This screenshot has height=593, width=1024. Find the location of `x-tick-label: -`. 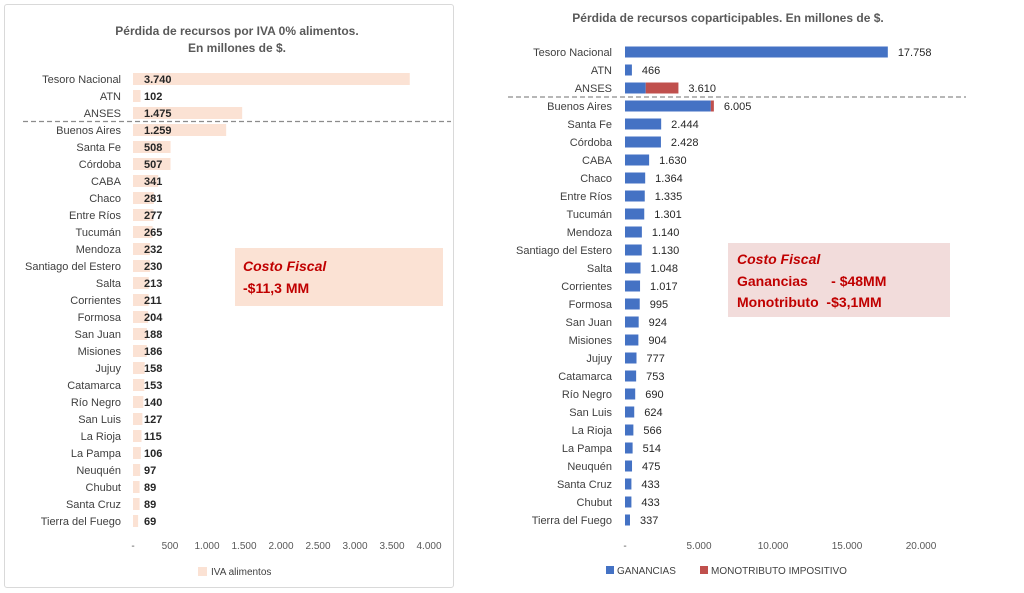

x-tick-label: - is located at coordinates (624, 546).